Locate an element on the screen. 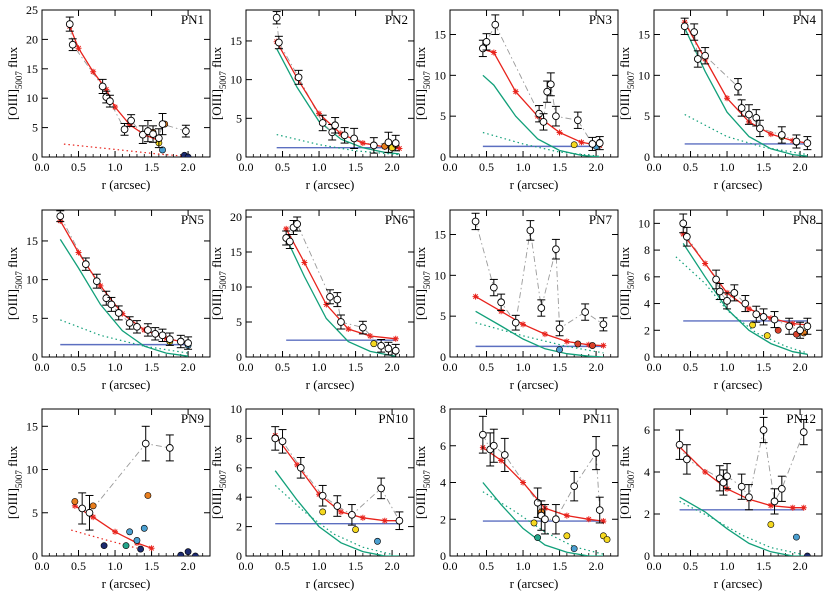 The height and width of the screenshot is (604, 830). y-tick-label: 4 is located at coordinates (647, 304).